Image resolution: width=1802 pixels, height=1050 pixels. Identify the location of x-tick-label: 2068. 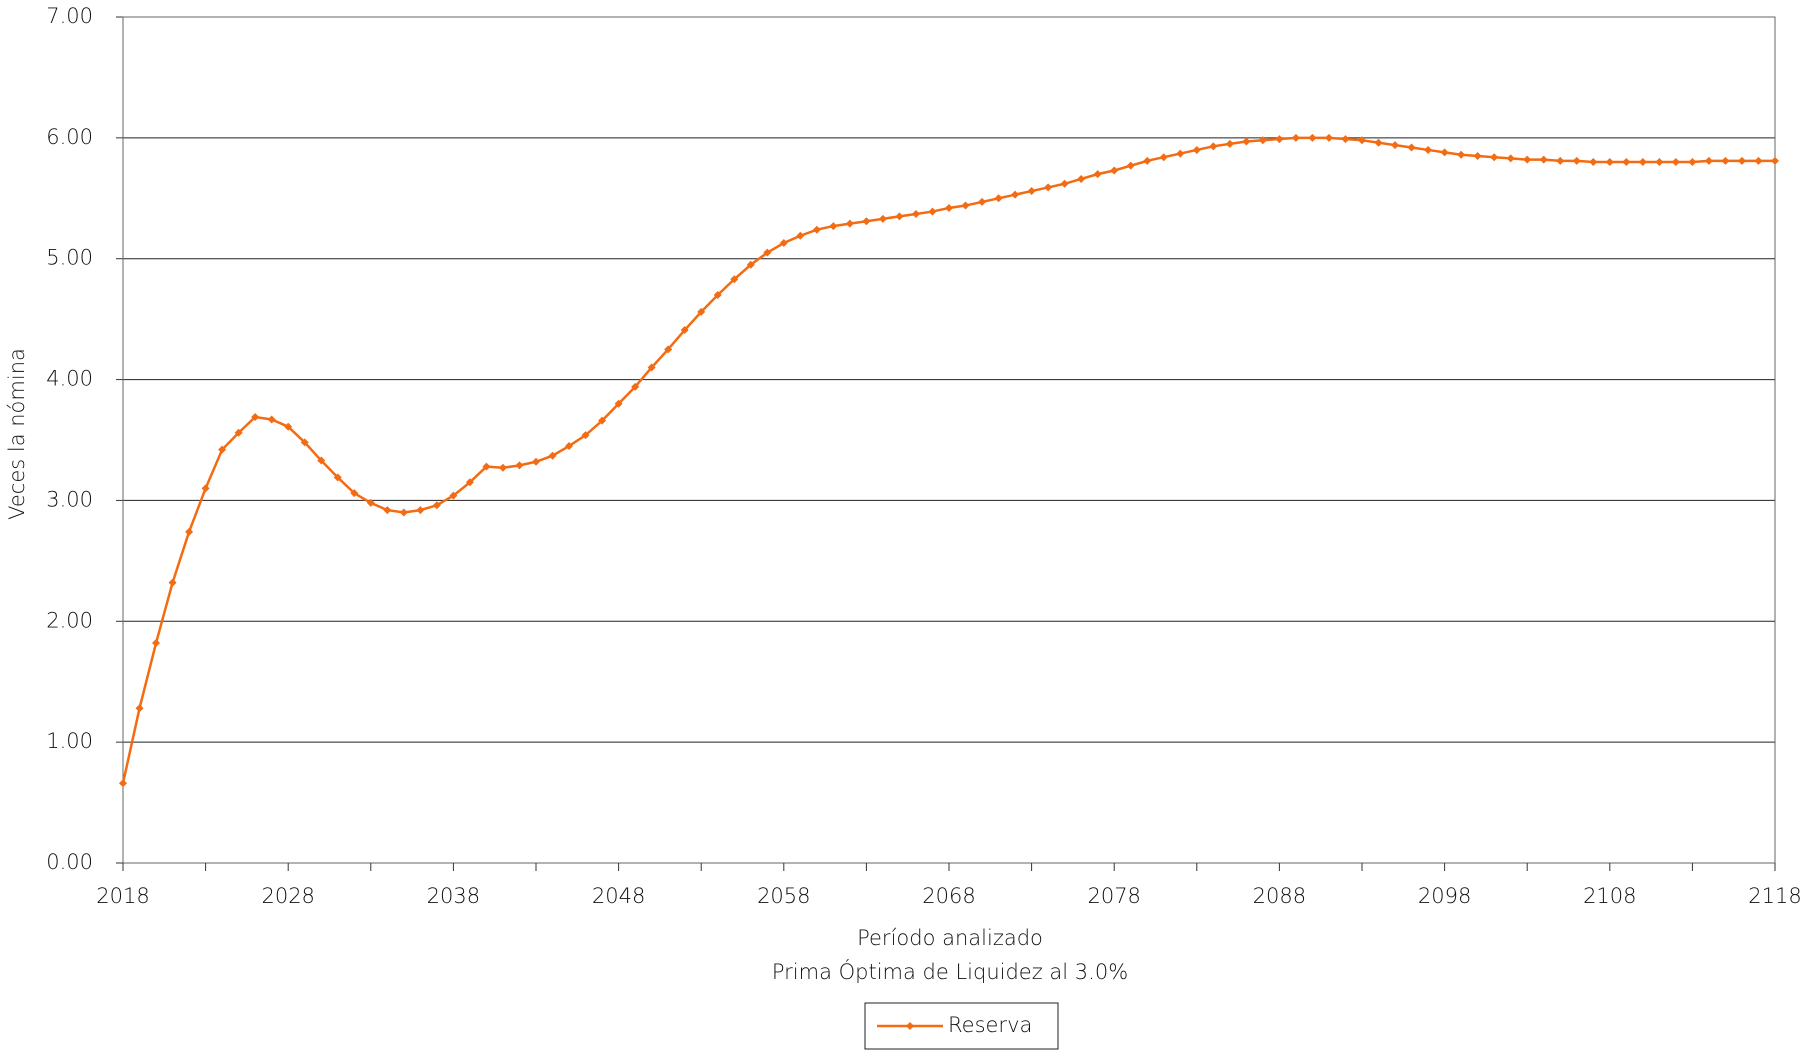
(948, 896).